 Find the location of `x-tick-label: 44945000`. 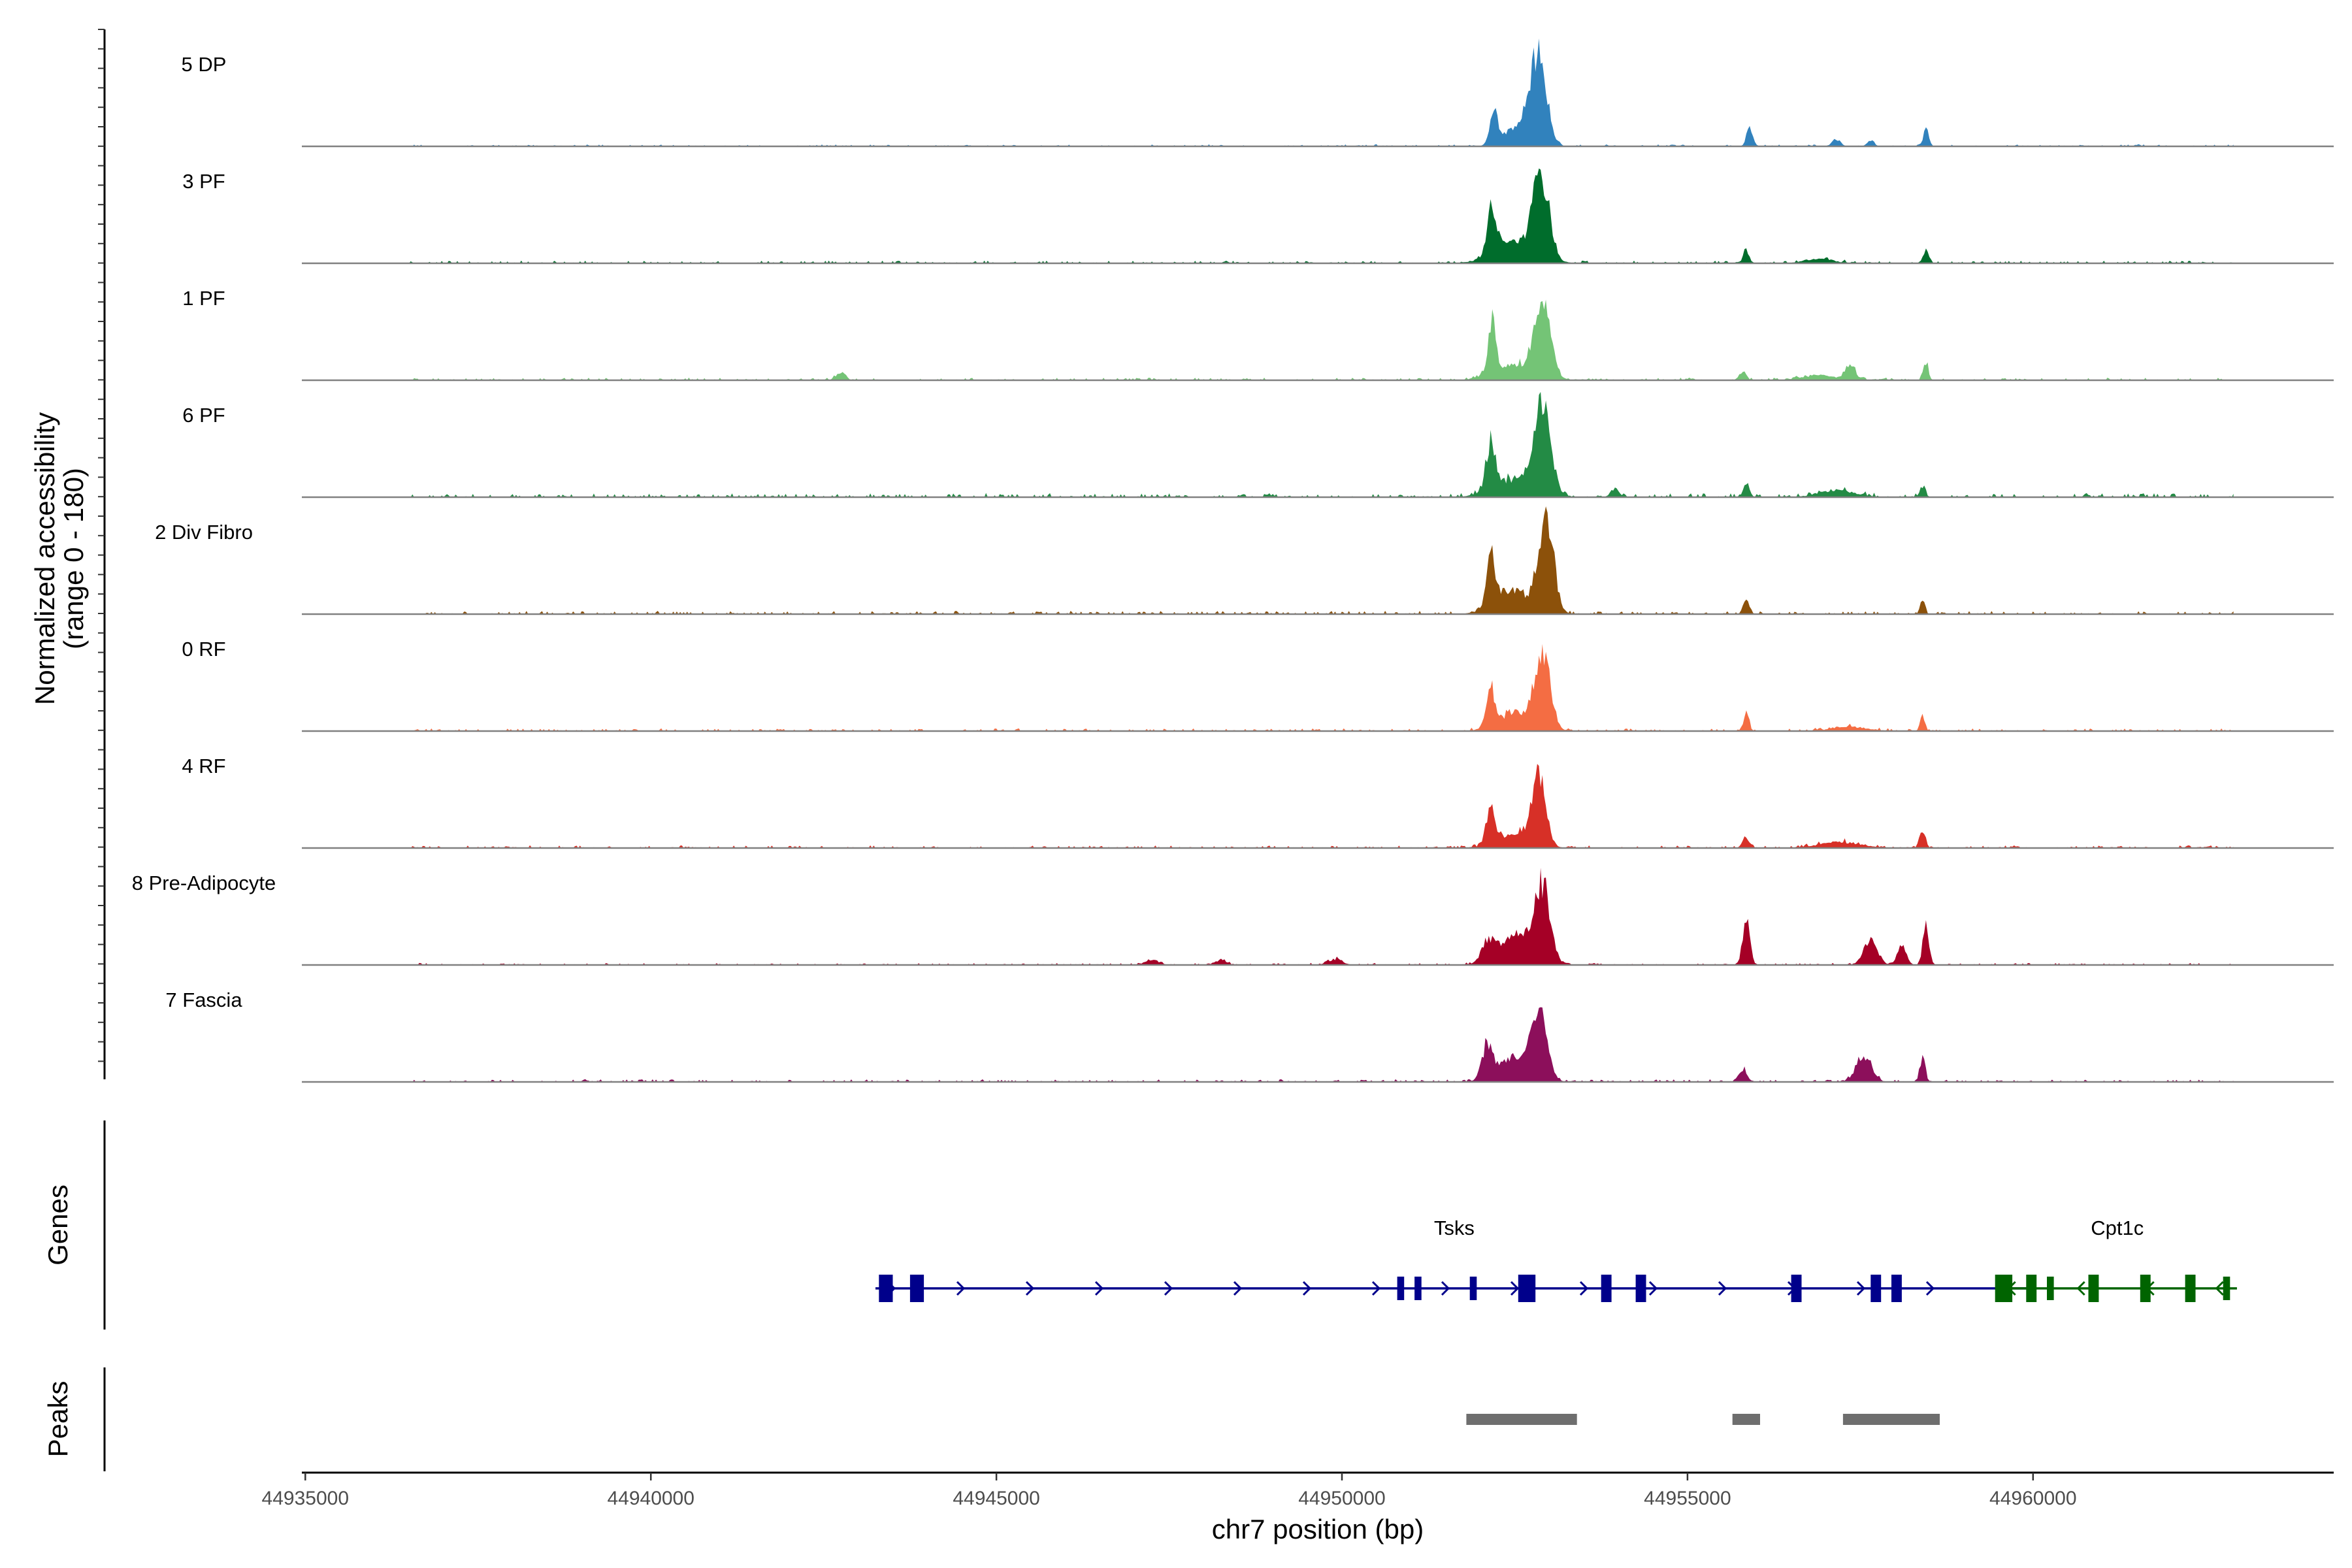

x-tick-label: 44945000 is located at coordinates (996, 1498).